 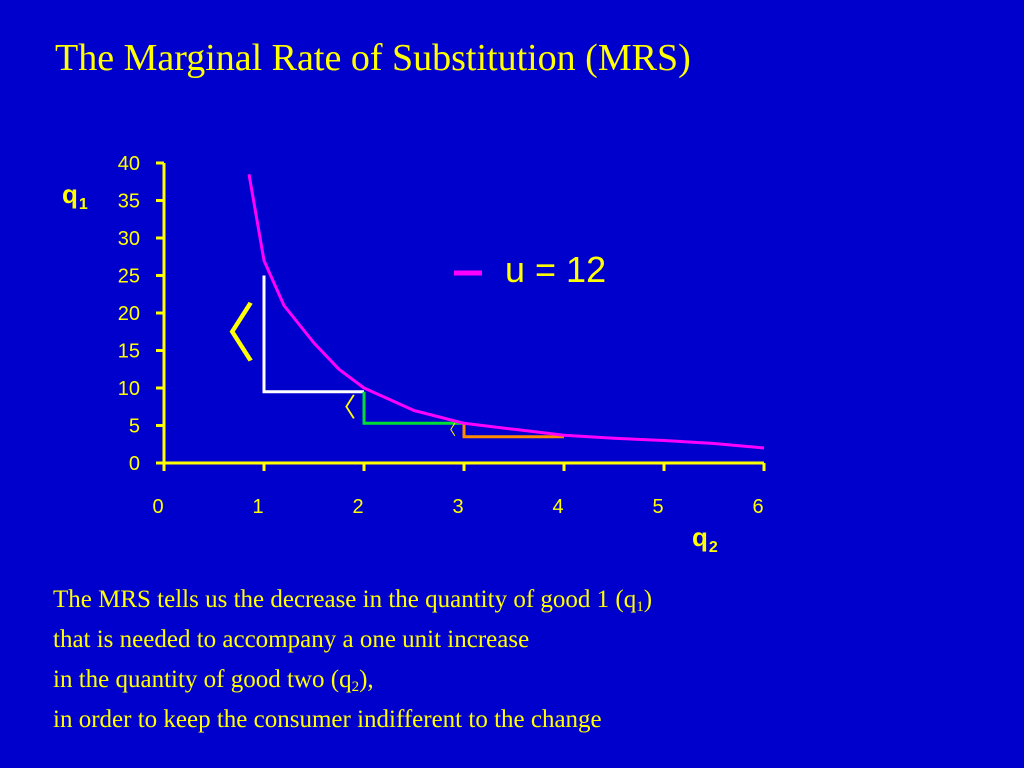 I want to click on legend-label: u = 12, so click(x=555, y=269).